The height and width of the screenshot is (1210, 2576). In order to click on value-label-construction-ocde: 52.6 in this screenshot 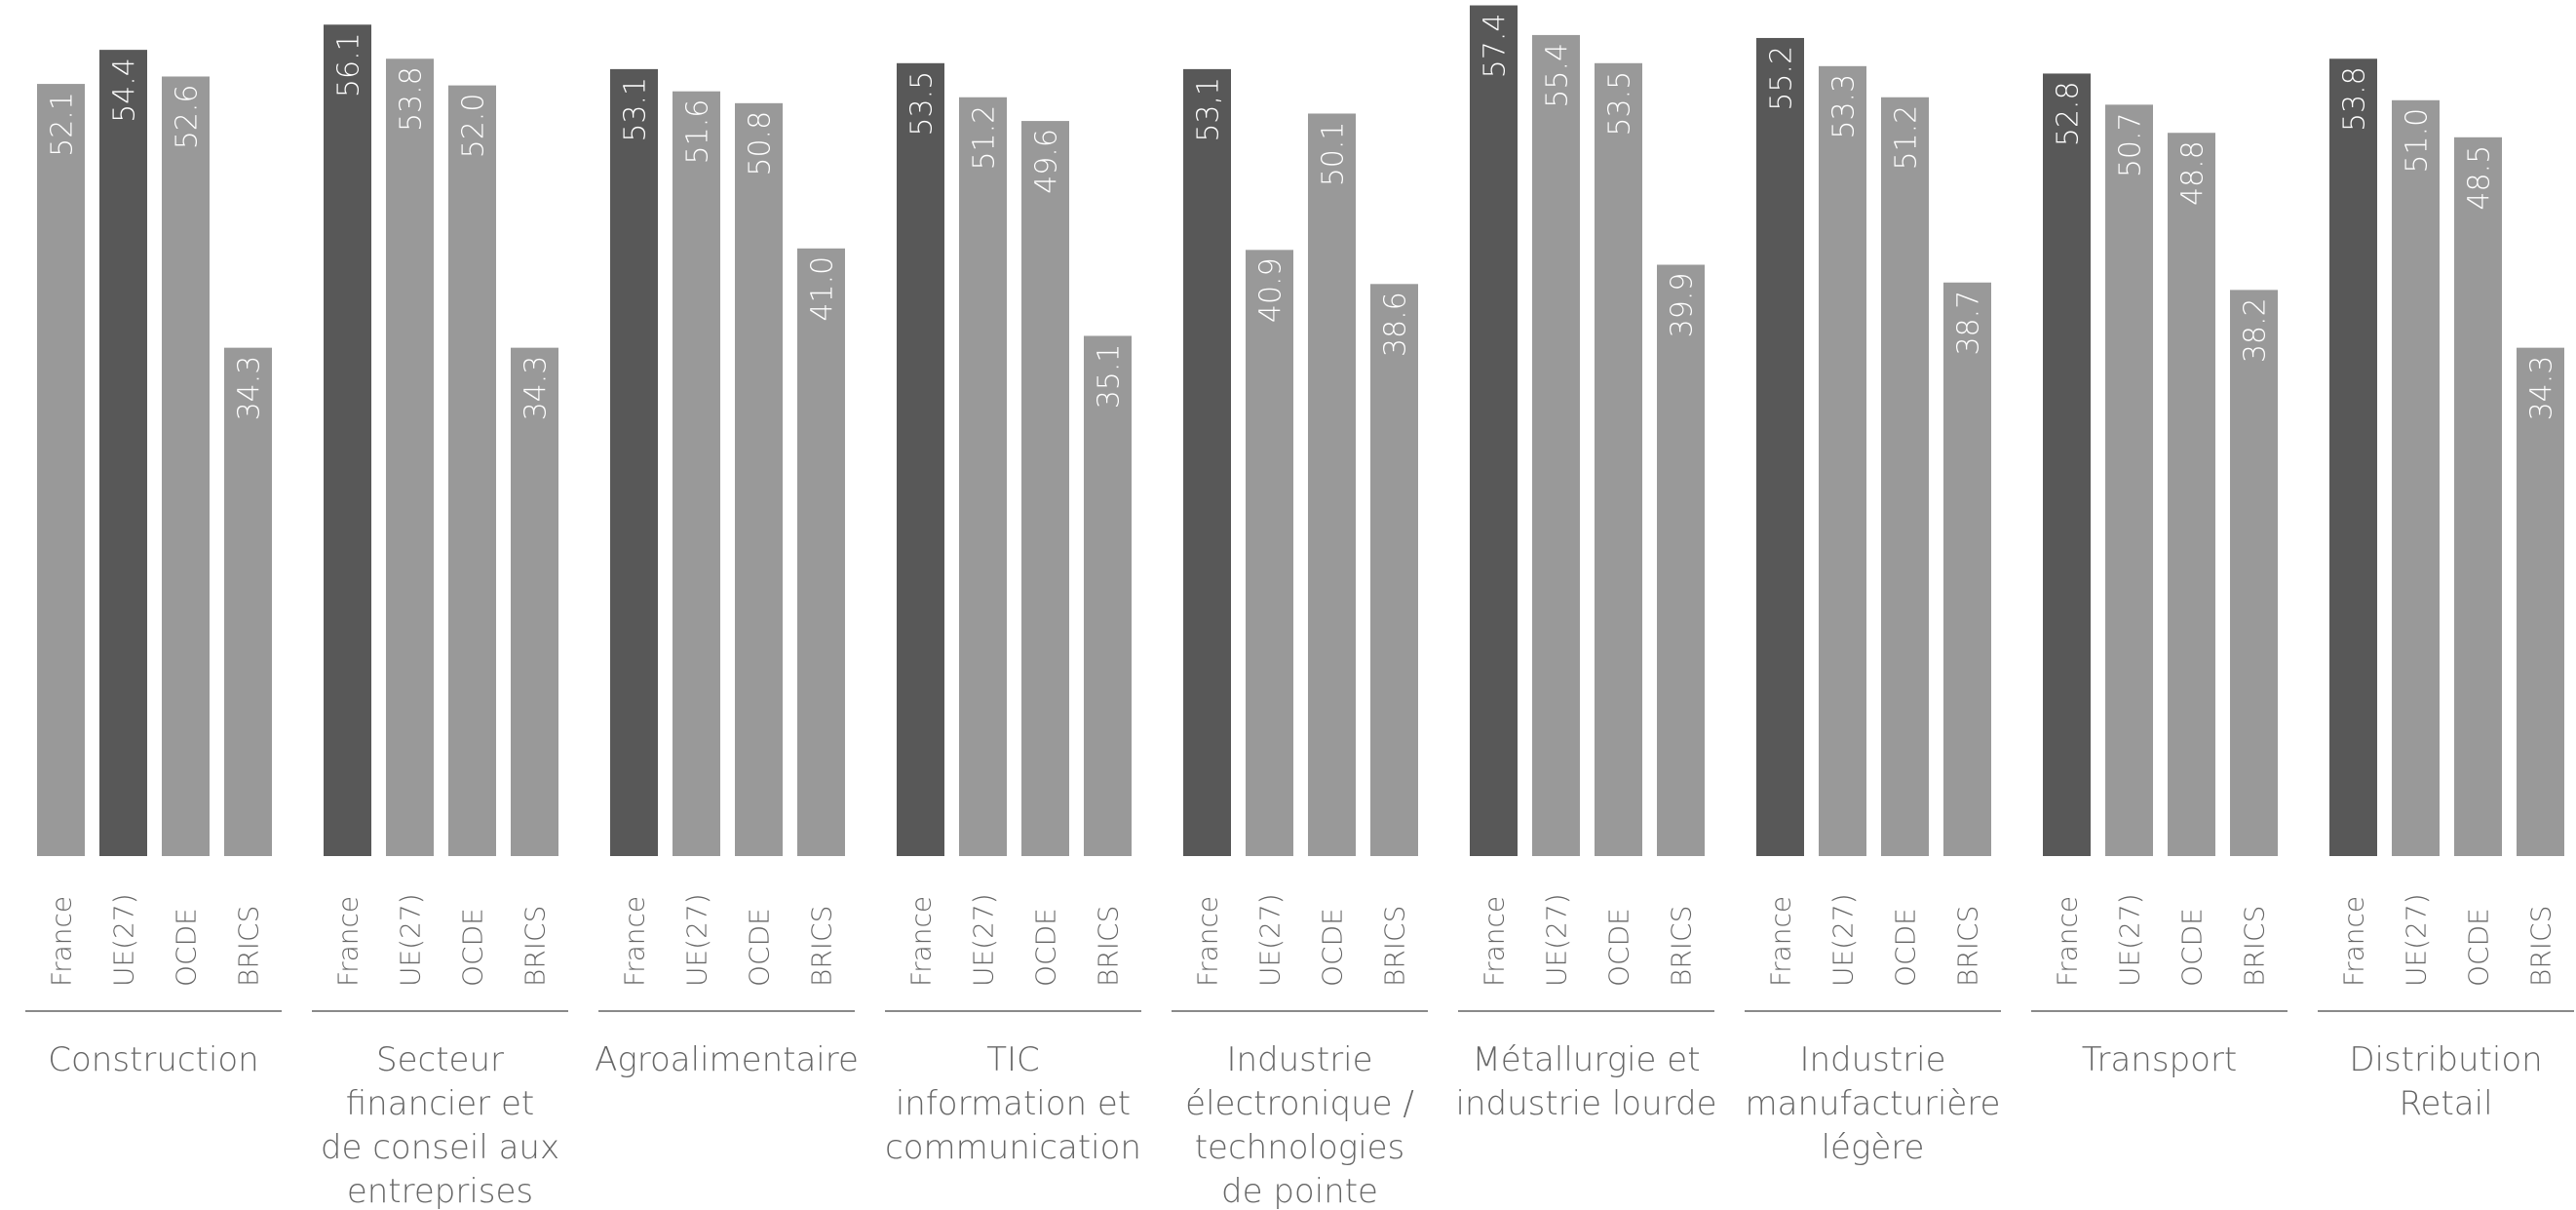, I will do `click(188, 116)`.